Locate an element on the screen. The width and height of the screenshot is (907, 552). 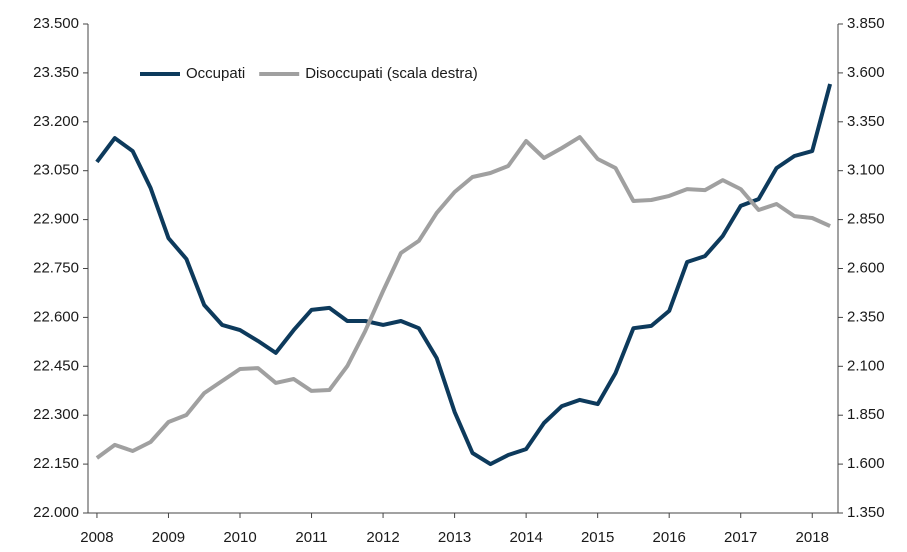
y2-tick-label: 2.600 is located at coordinates (866, 267).